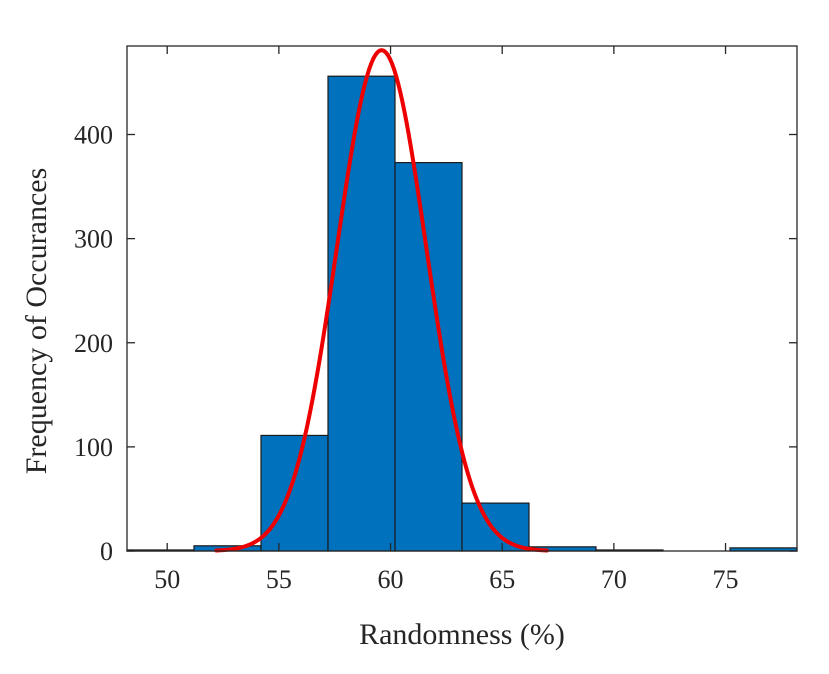 The width and height of the screenshot is (829, 674). What do you see at coordinates (167, 579) in the screenshot?
I see `x-tick-label: 50` at bounding box center [167, 579].